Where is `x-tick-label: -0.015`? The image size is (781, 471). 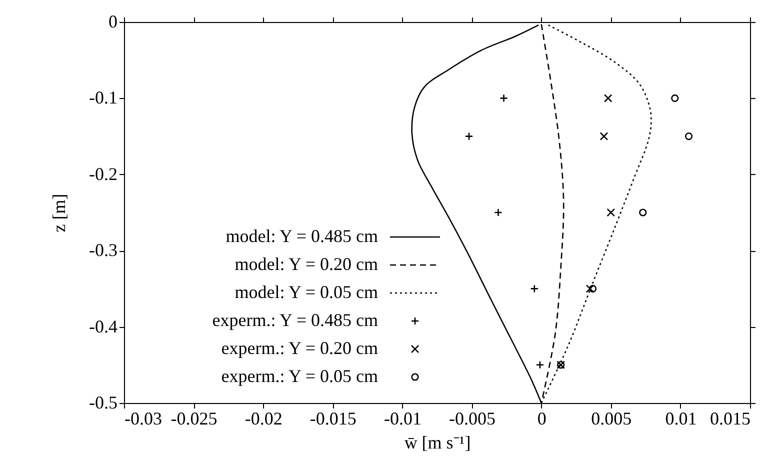 x-tick-label: -0.015 is located at coordinates (333, 418).